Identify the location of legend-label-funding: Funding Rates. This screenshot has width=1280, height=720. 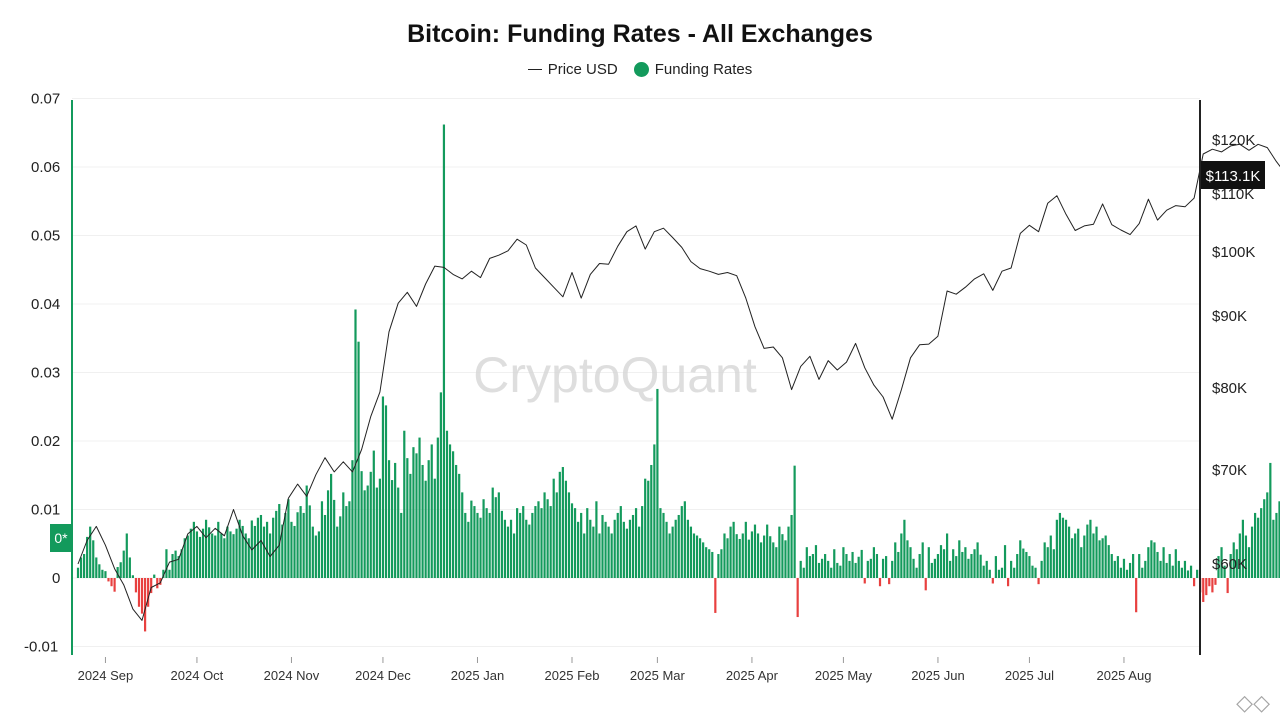
(703, 69).